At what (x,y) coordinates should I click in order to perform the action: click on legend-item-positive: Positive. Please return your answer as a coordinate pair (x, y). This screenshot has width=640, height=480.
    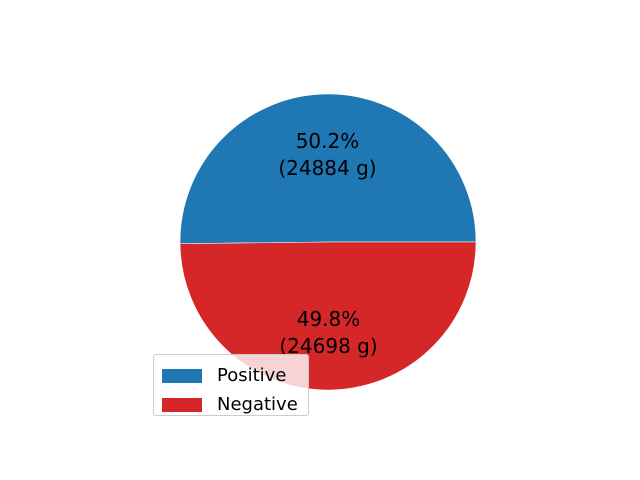
    Looking at the image, I should click on (235, 375).